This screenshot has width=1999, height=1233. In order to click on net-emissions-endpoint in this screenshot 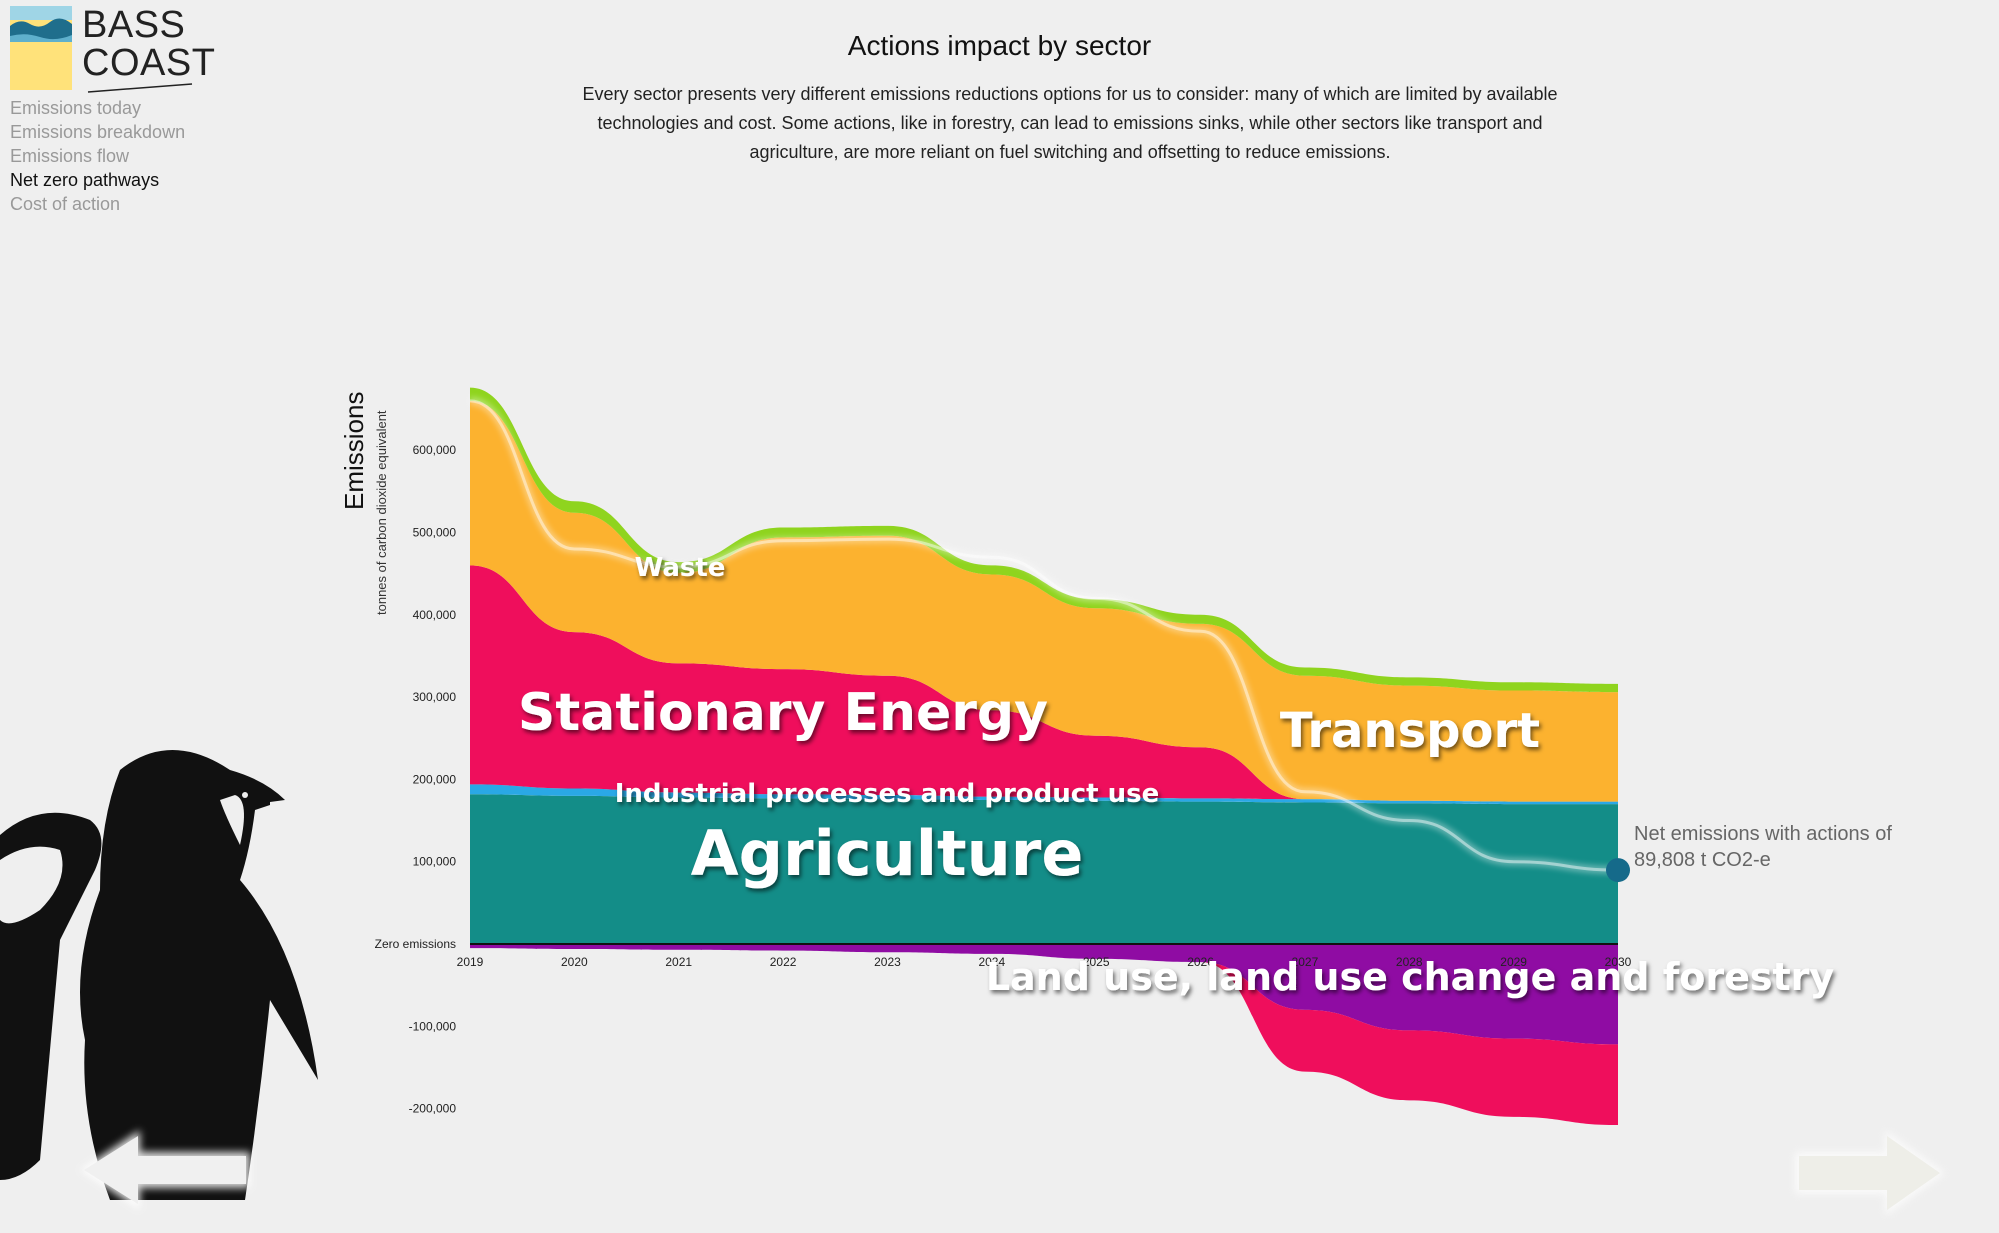, I will do `click(1618, 870)`.